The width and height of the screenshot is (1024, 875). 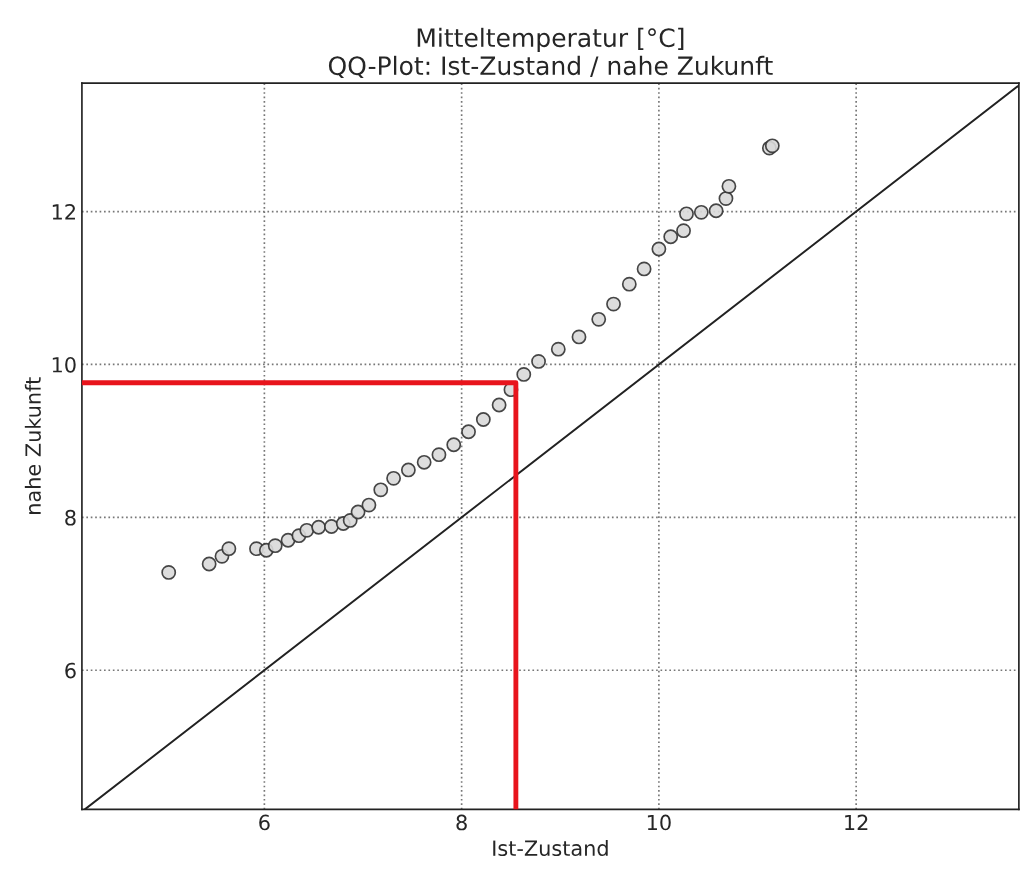 What do you see at coordinates (461, 822) in the screenshot?
I see `x-tick-label: 8` at bounding box center [461, 822].